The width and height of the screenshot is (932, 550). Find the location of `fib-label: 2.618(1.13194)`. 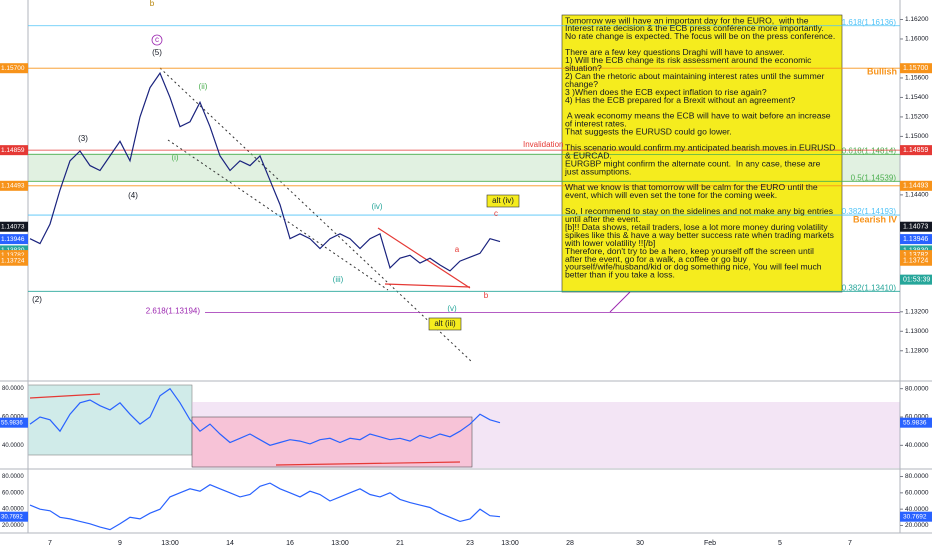

fib-label: 2.618(1.13194) is located at coordinates (173, 310).